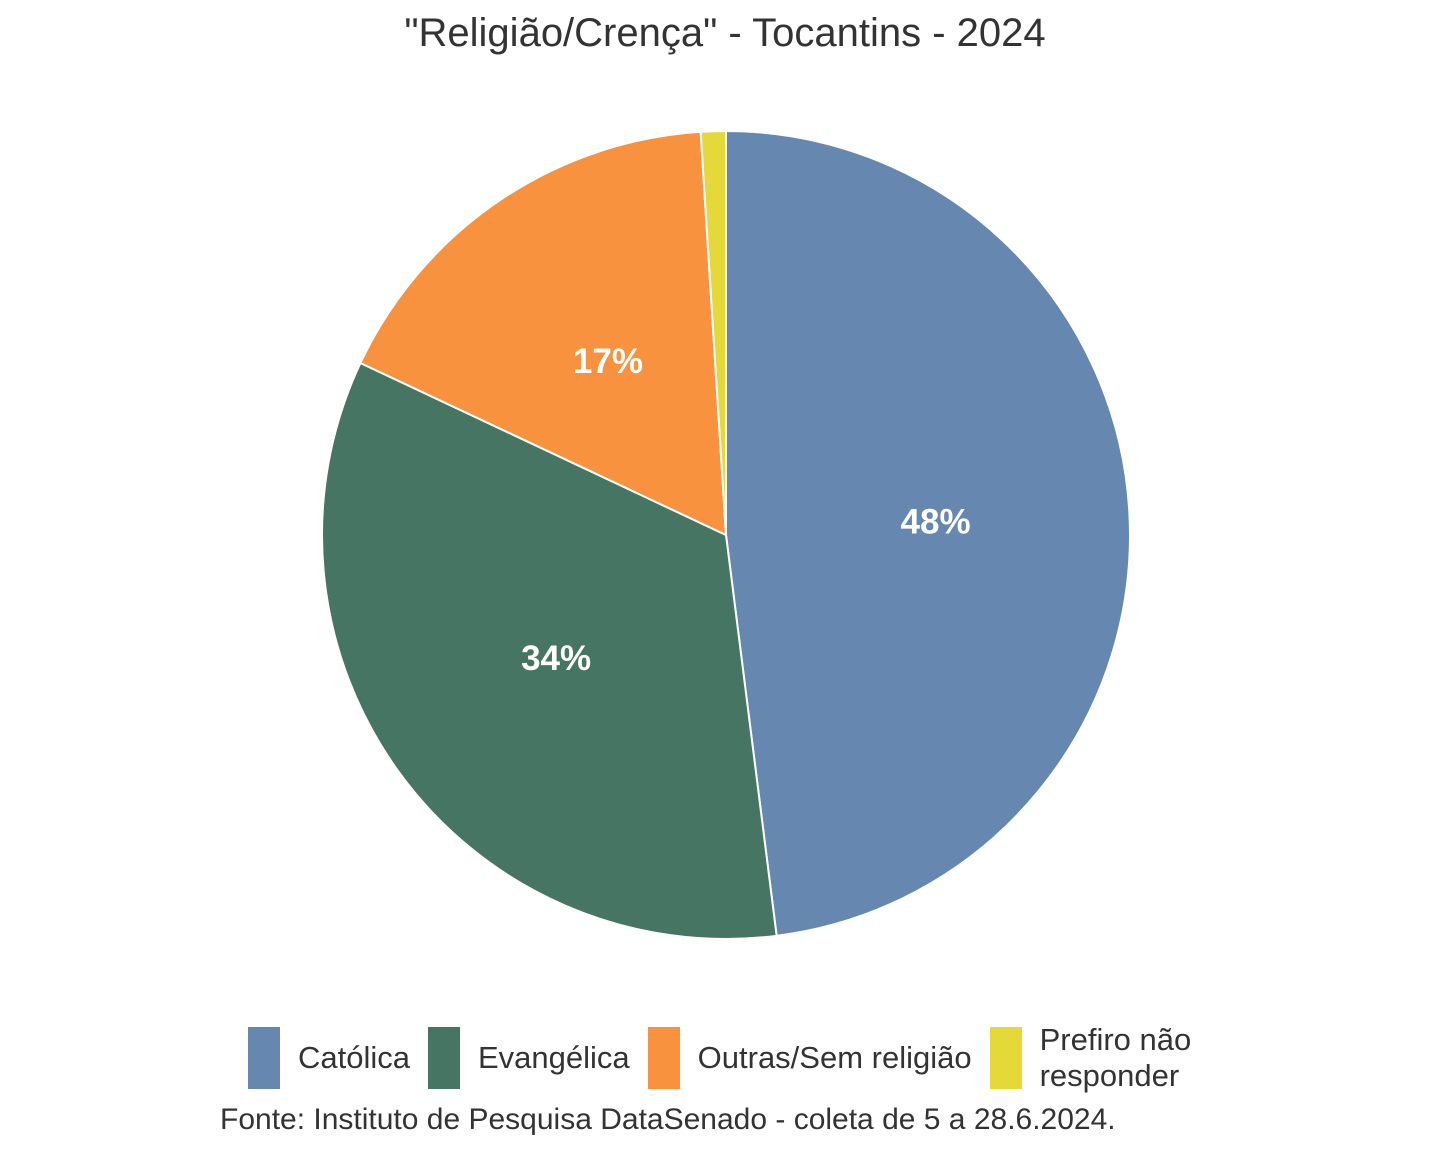 The width and height of the screenshot is (1440, 1152). I want to click on pie-slice-prefiro-nao-responder, so click(713, 332).